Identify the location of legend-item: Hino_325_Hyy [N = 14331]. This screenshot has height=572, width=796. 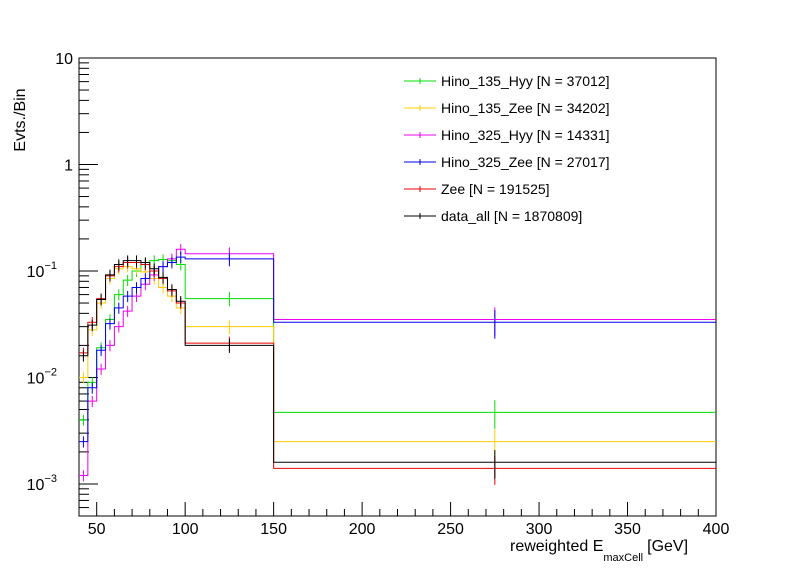
(507, 135).